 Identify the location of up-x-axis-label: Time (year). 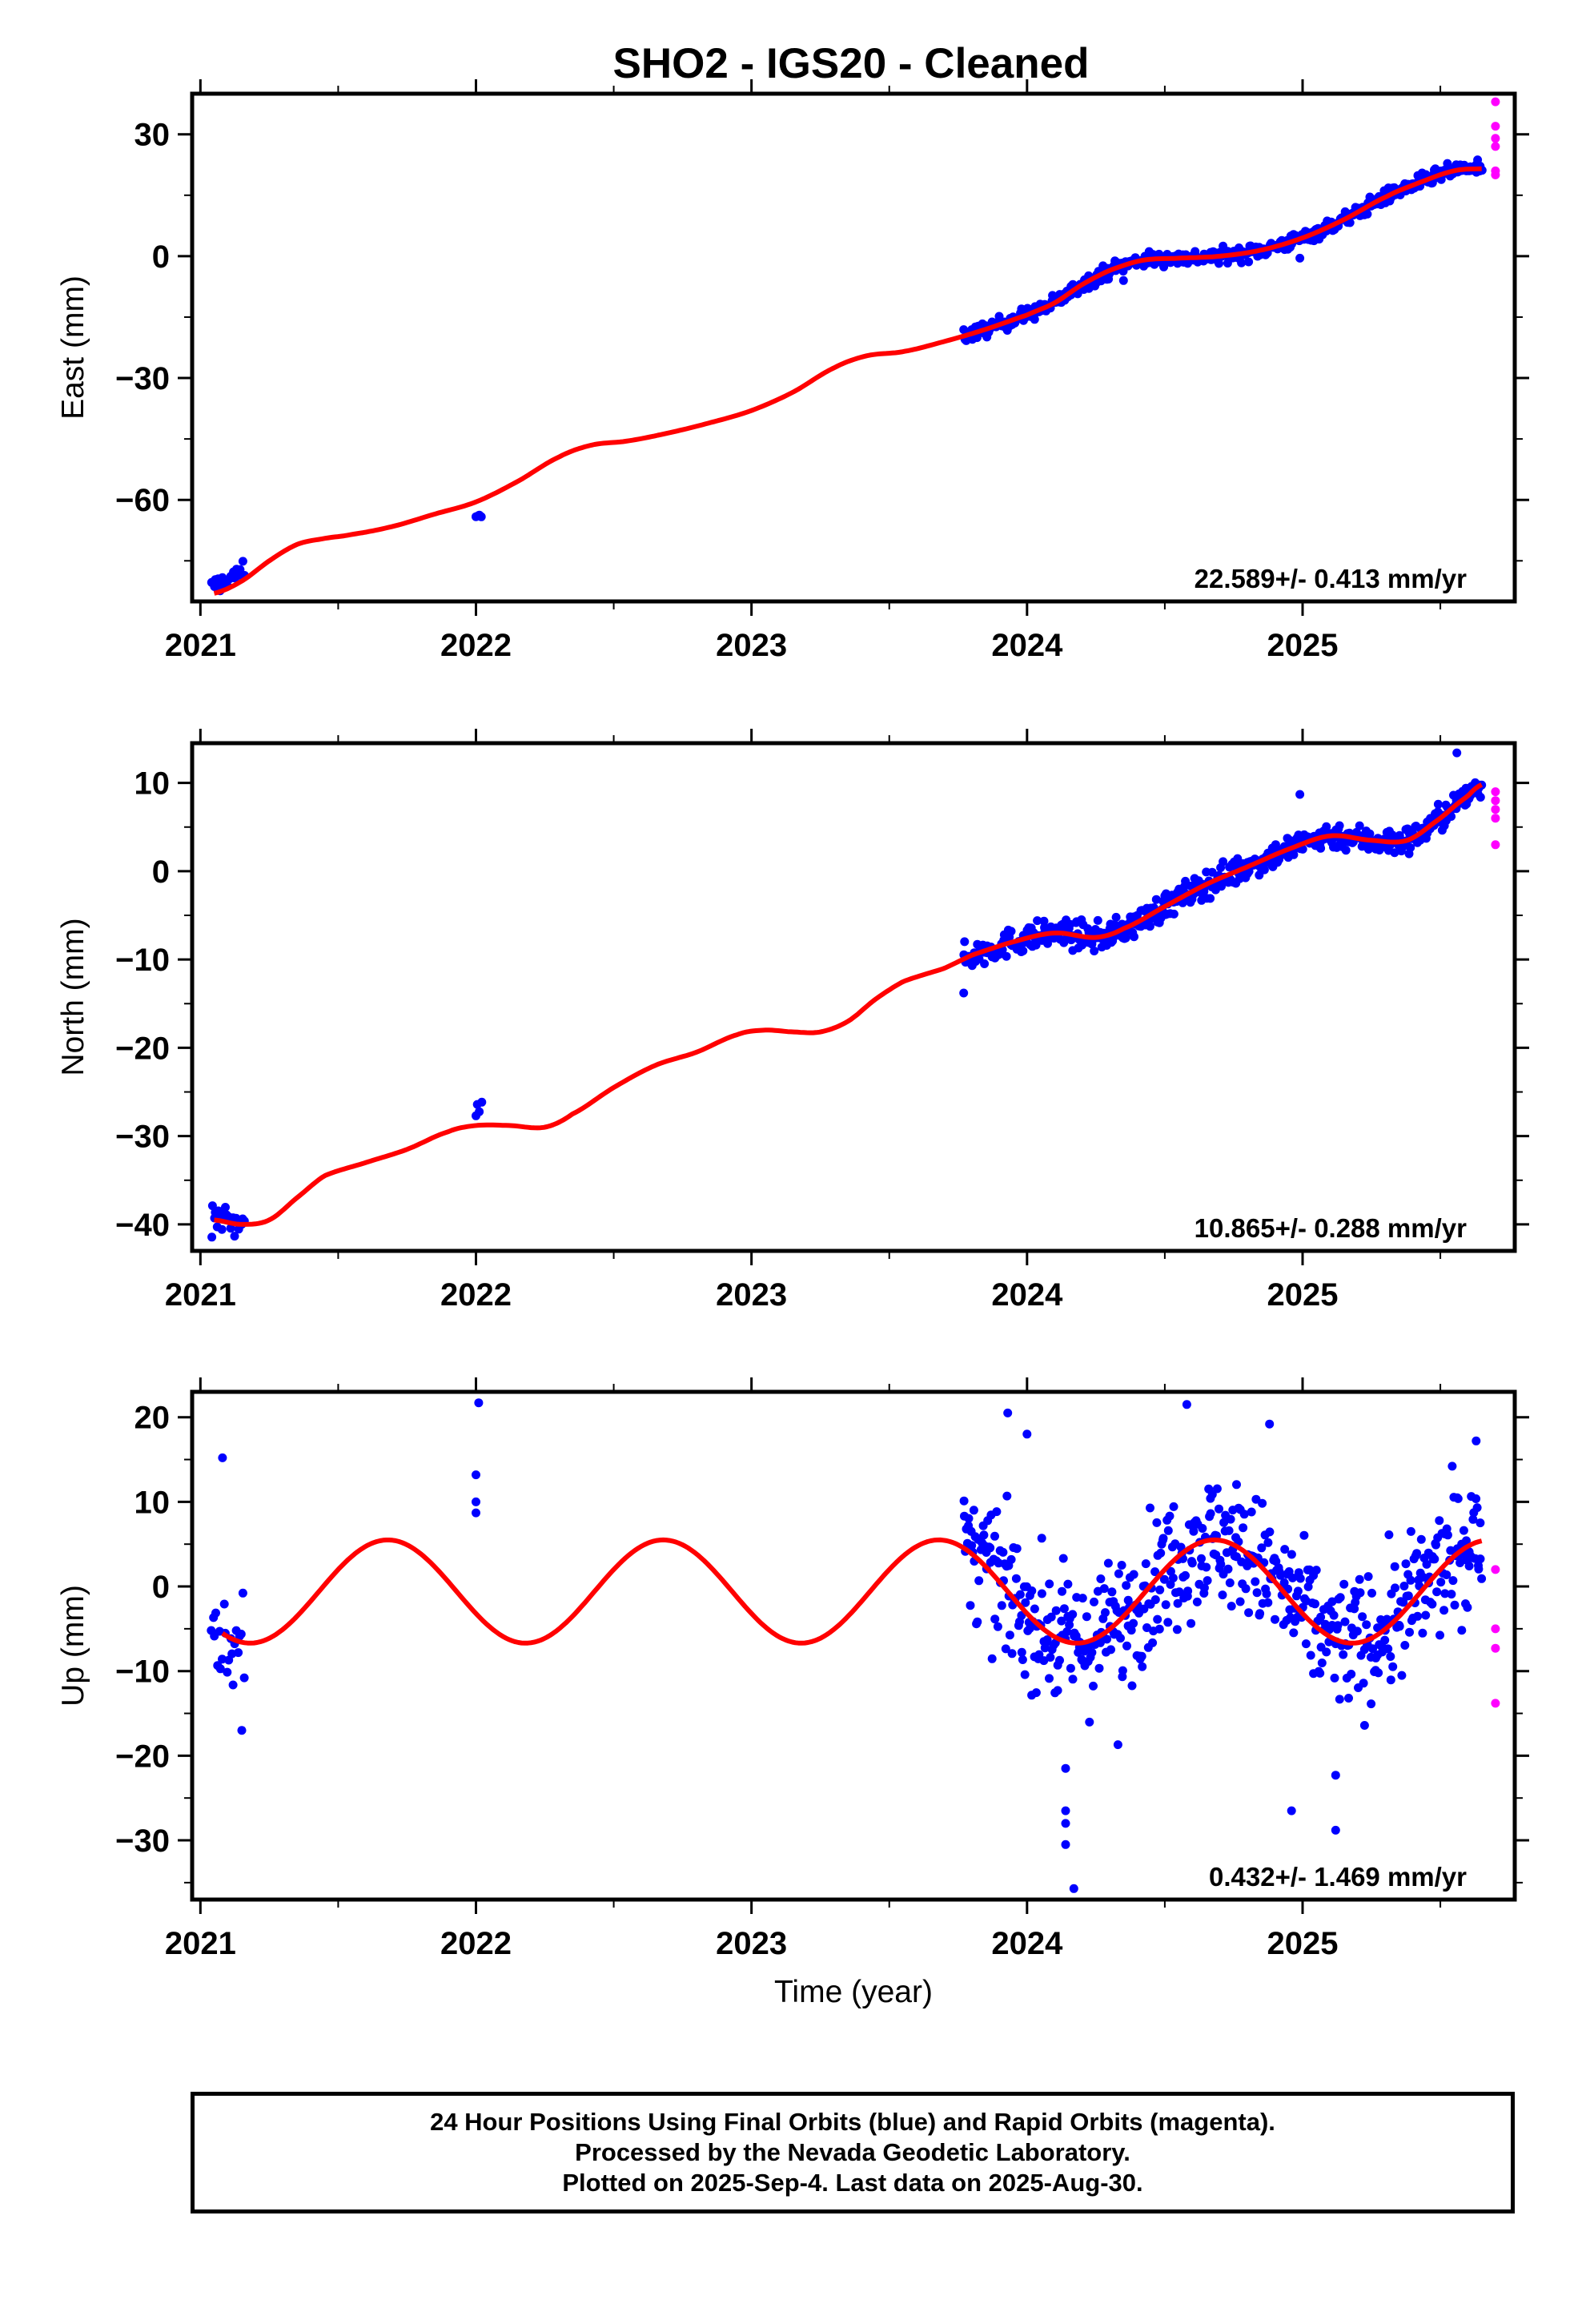
(853, 1992).